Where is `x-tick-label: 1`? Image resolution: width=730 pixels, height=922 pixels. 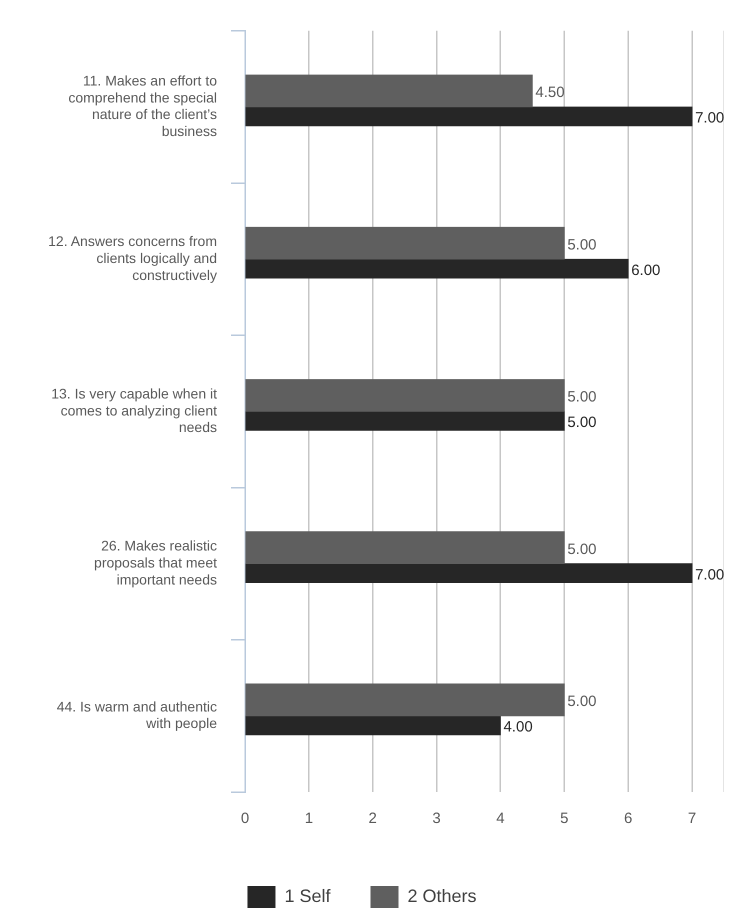
x-tick-label: 1 is located at coordinates (309, 819).